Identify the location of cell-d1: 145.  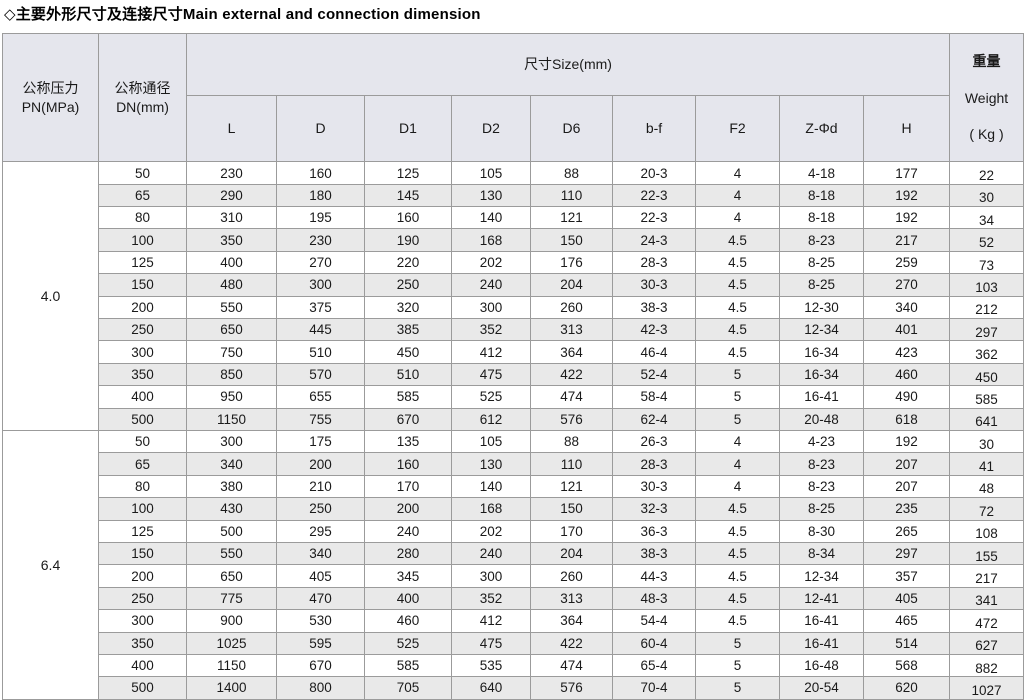
(408, 195).